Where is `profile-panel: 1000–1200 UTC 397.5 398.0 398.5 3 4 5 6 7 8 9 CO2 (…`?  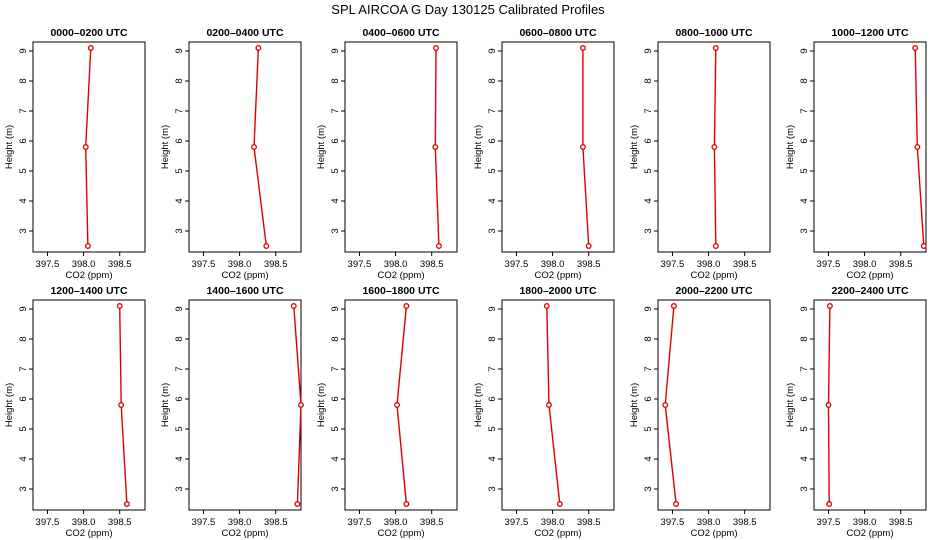
profile-panel: 1000–1200 UTC 397.5 398.0 398.5 3 4 5 6 7 8 9 CO2 (… is located at coordinates (856, 154).